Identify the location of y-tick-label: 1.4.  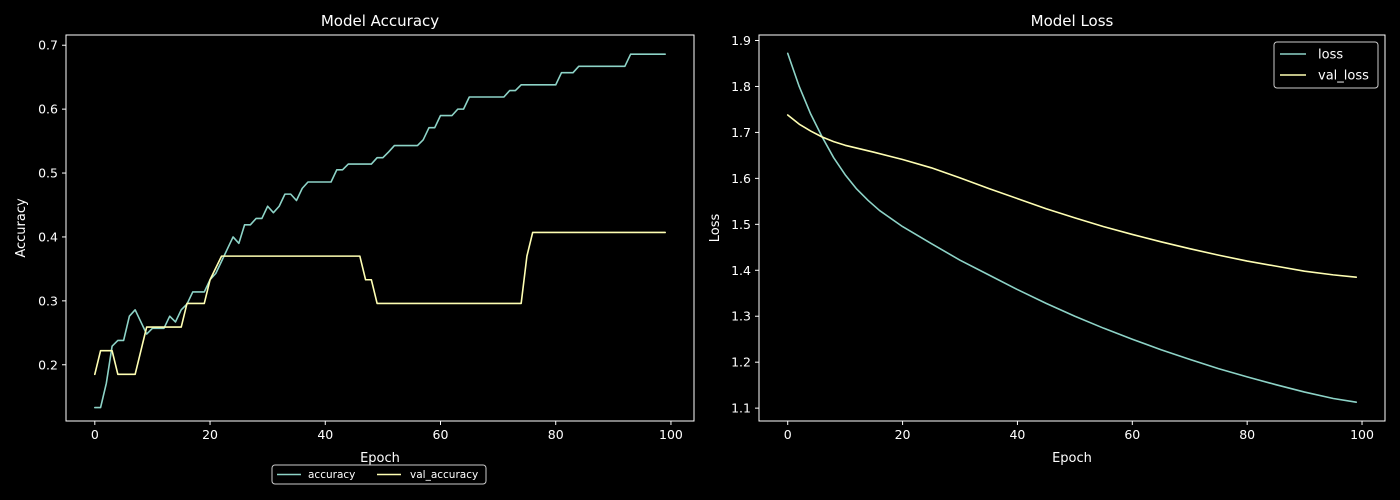
(741, 270).